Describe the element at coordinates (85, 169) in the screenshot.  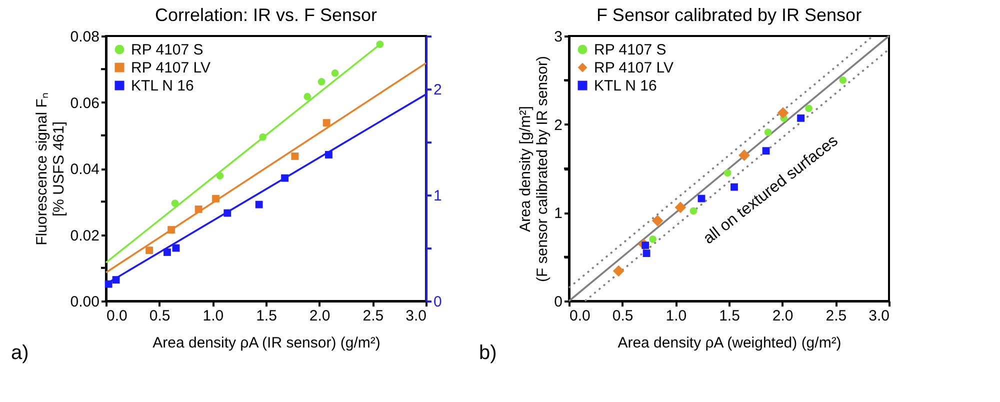
I see `y-tick-label: 0.04` at that location.